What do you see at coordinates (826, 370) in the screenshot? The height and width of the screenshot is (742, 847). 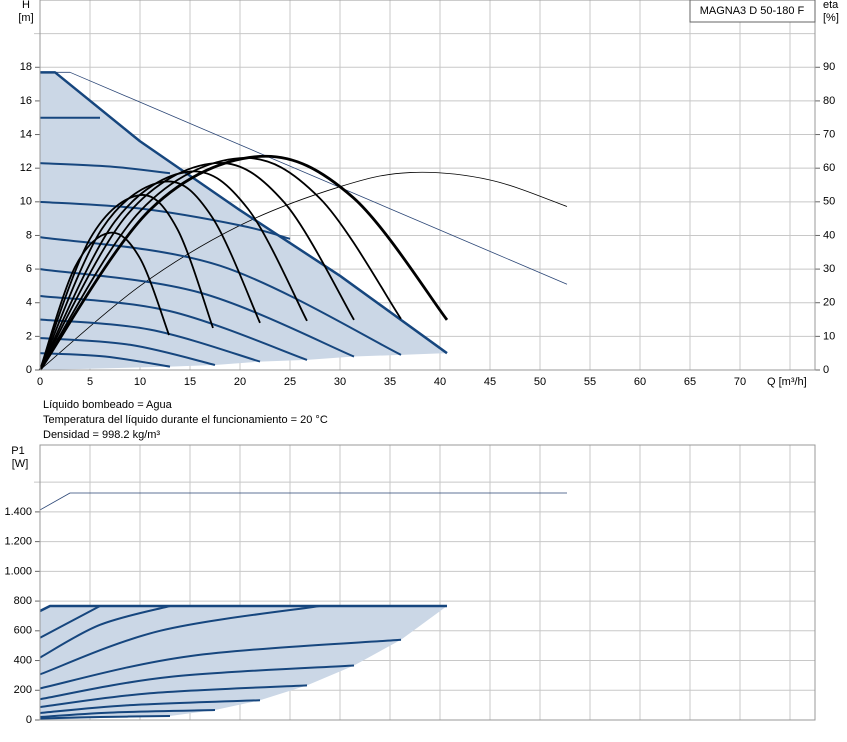 I see `y2-tick-label: 0` at bounding box center [826, 370].